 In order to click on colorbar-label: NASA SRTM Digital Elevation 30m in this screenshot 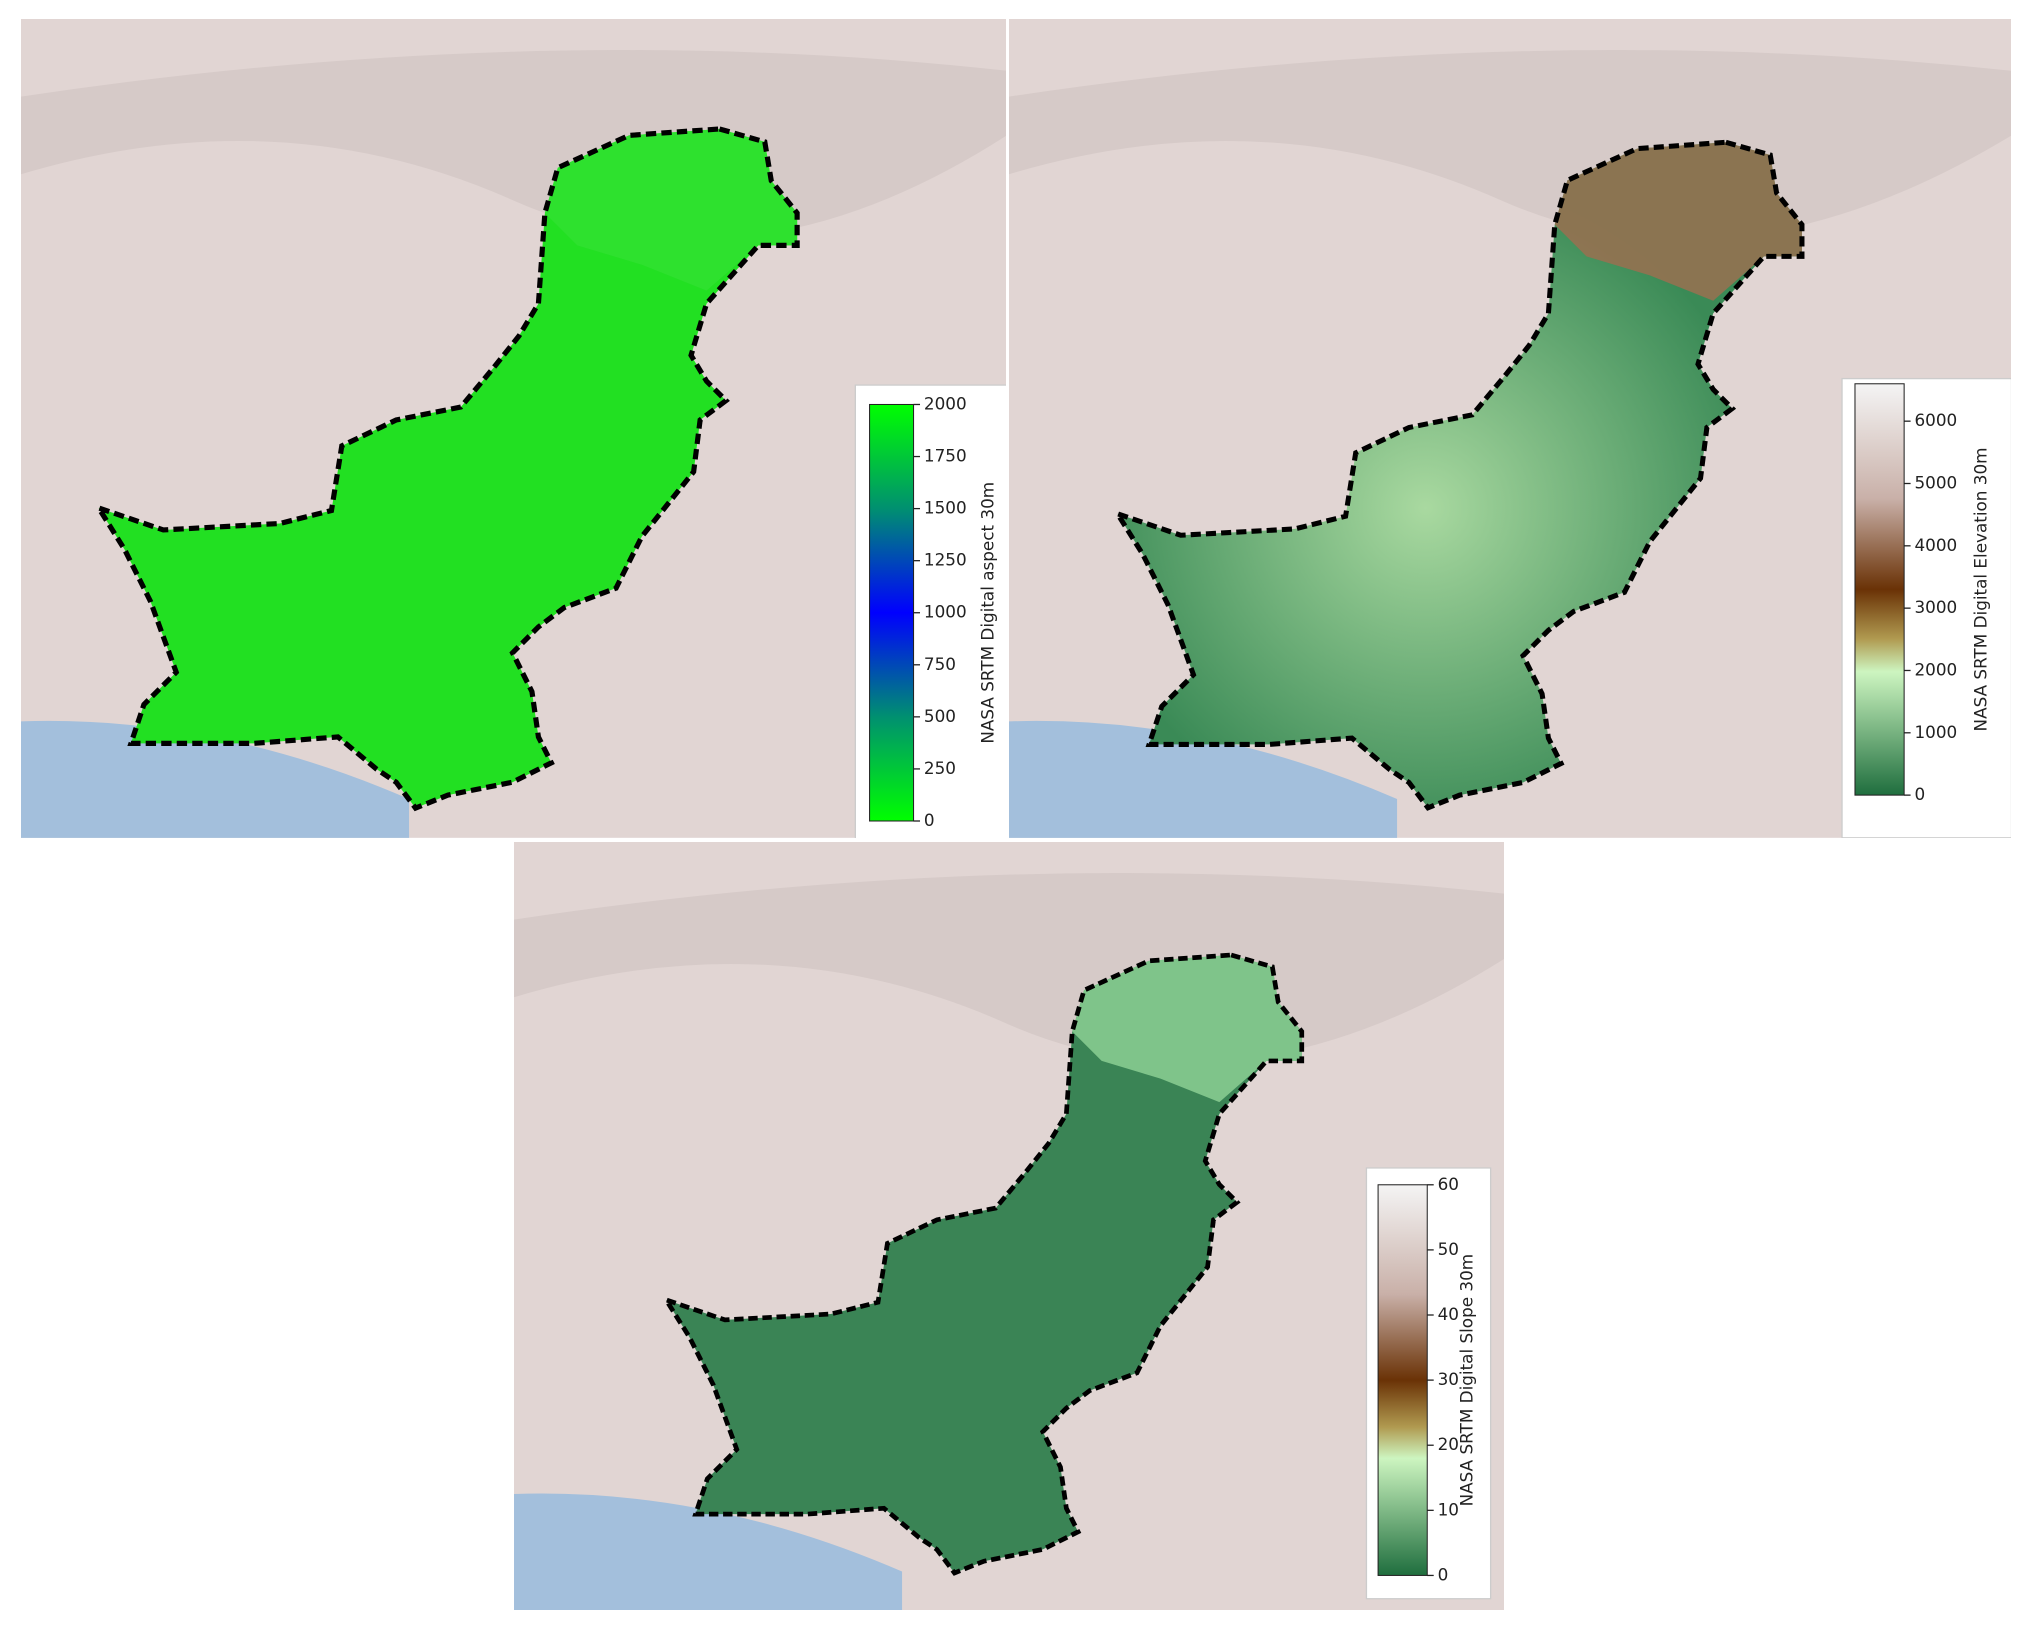, I will do `click(1981, 590)`.